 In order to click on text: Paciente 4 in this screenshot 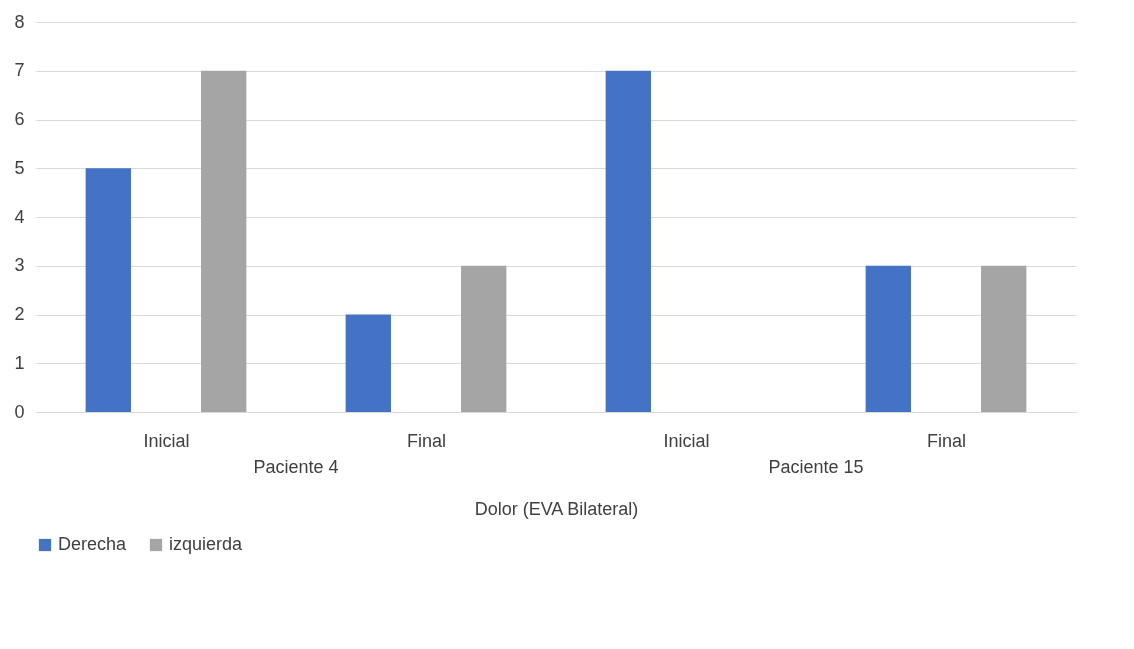, I will do `click(296, 467)`.